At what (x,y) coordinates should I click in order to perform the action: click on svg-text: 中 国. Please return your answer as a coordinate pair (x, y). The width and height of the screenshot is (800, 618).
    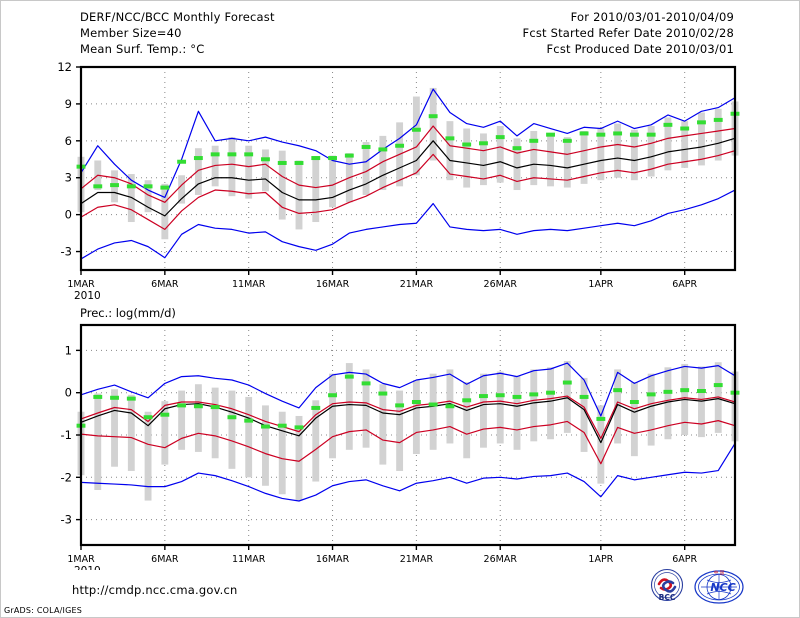
    Looking at the image, I should click on (719, 572).